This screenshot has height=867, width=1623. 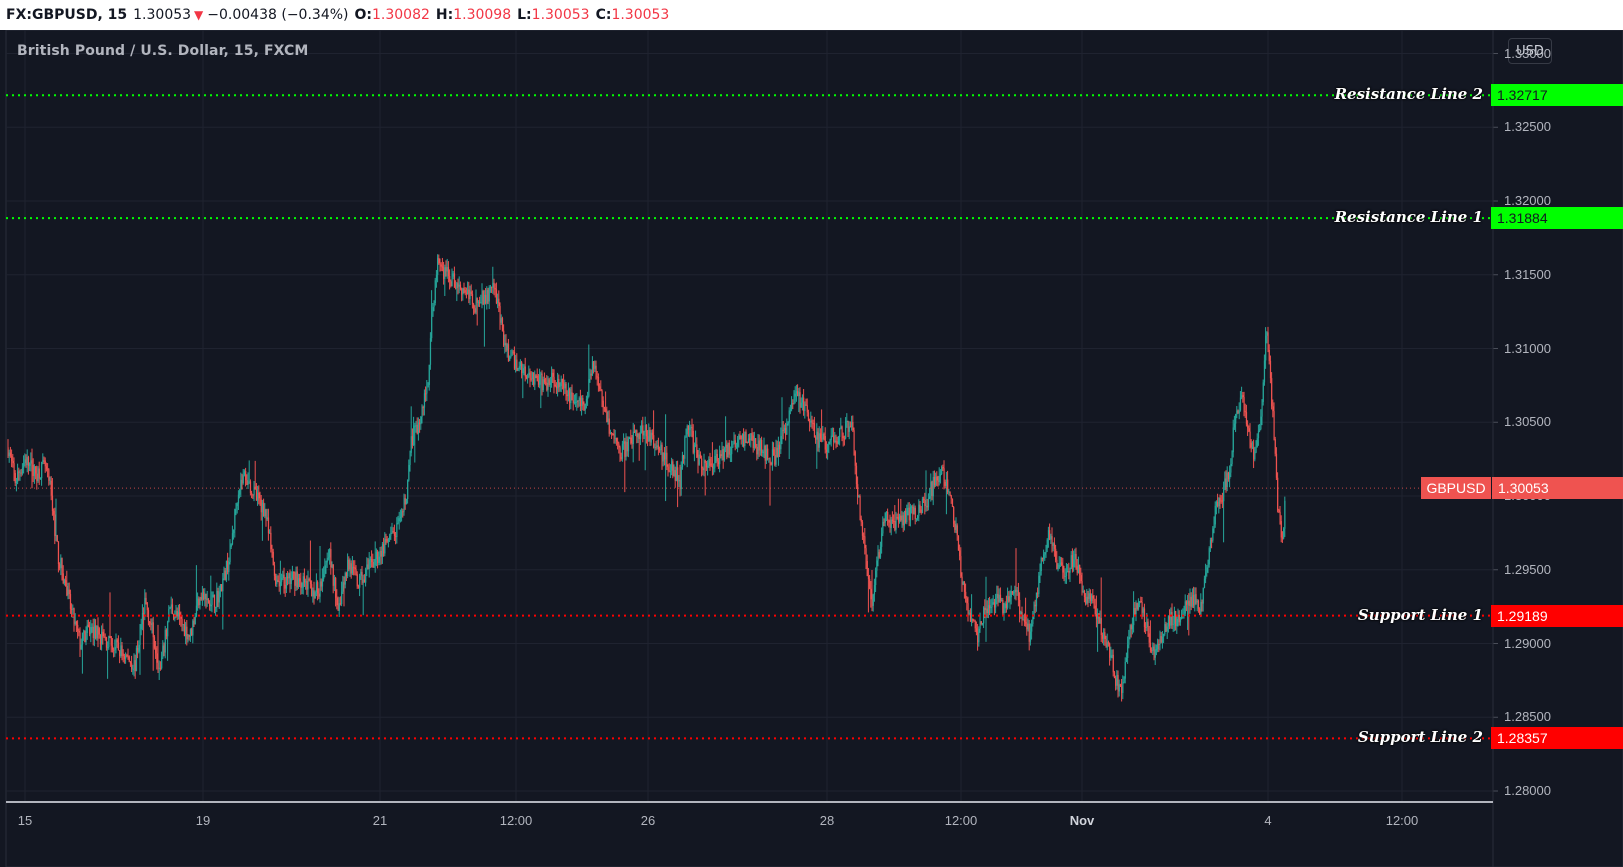 I want to click on close-value: 1.30053, so click(x=640, y=15).